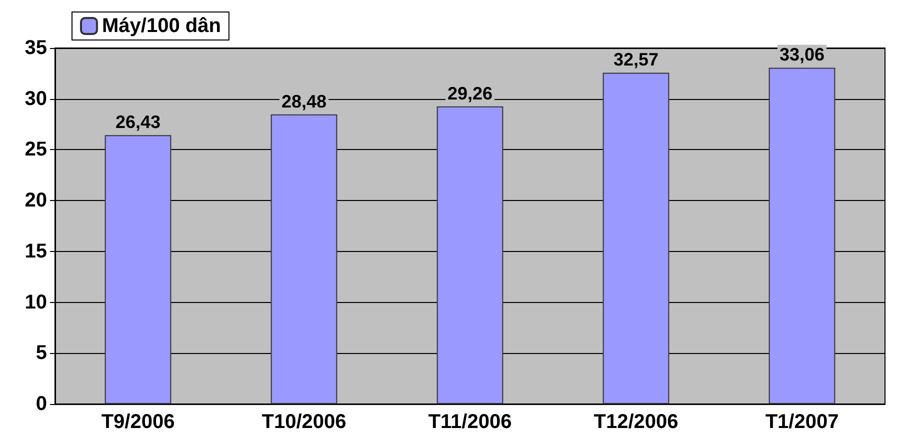  What do you see at coordinates (304, 422) in the screenshot?
I see `x-tick-label: T10/2006` at bounding box center [304, 422].